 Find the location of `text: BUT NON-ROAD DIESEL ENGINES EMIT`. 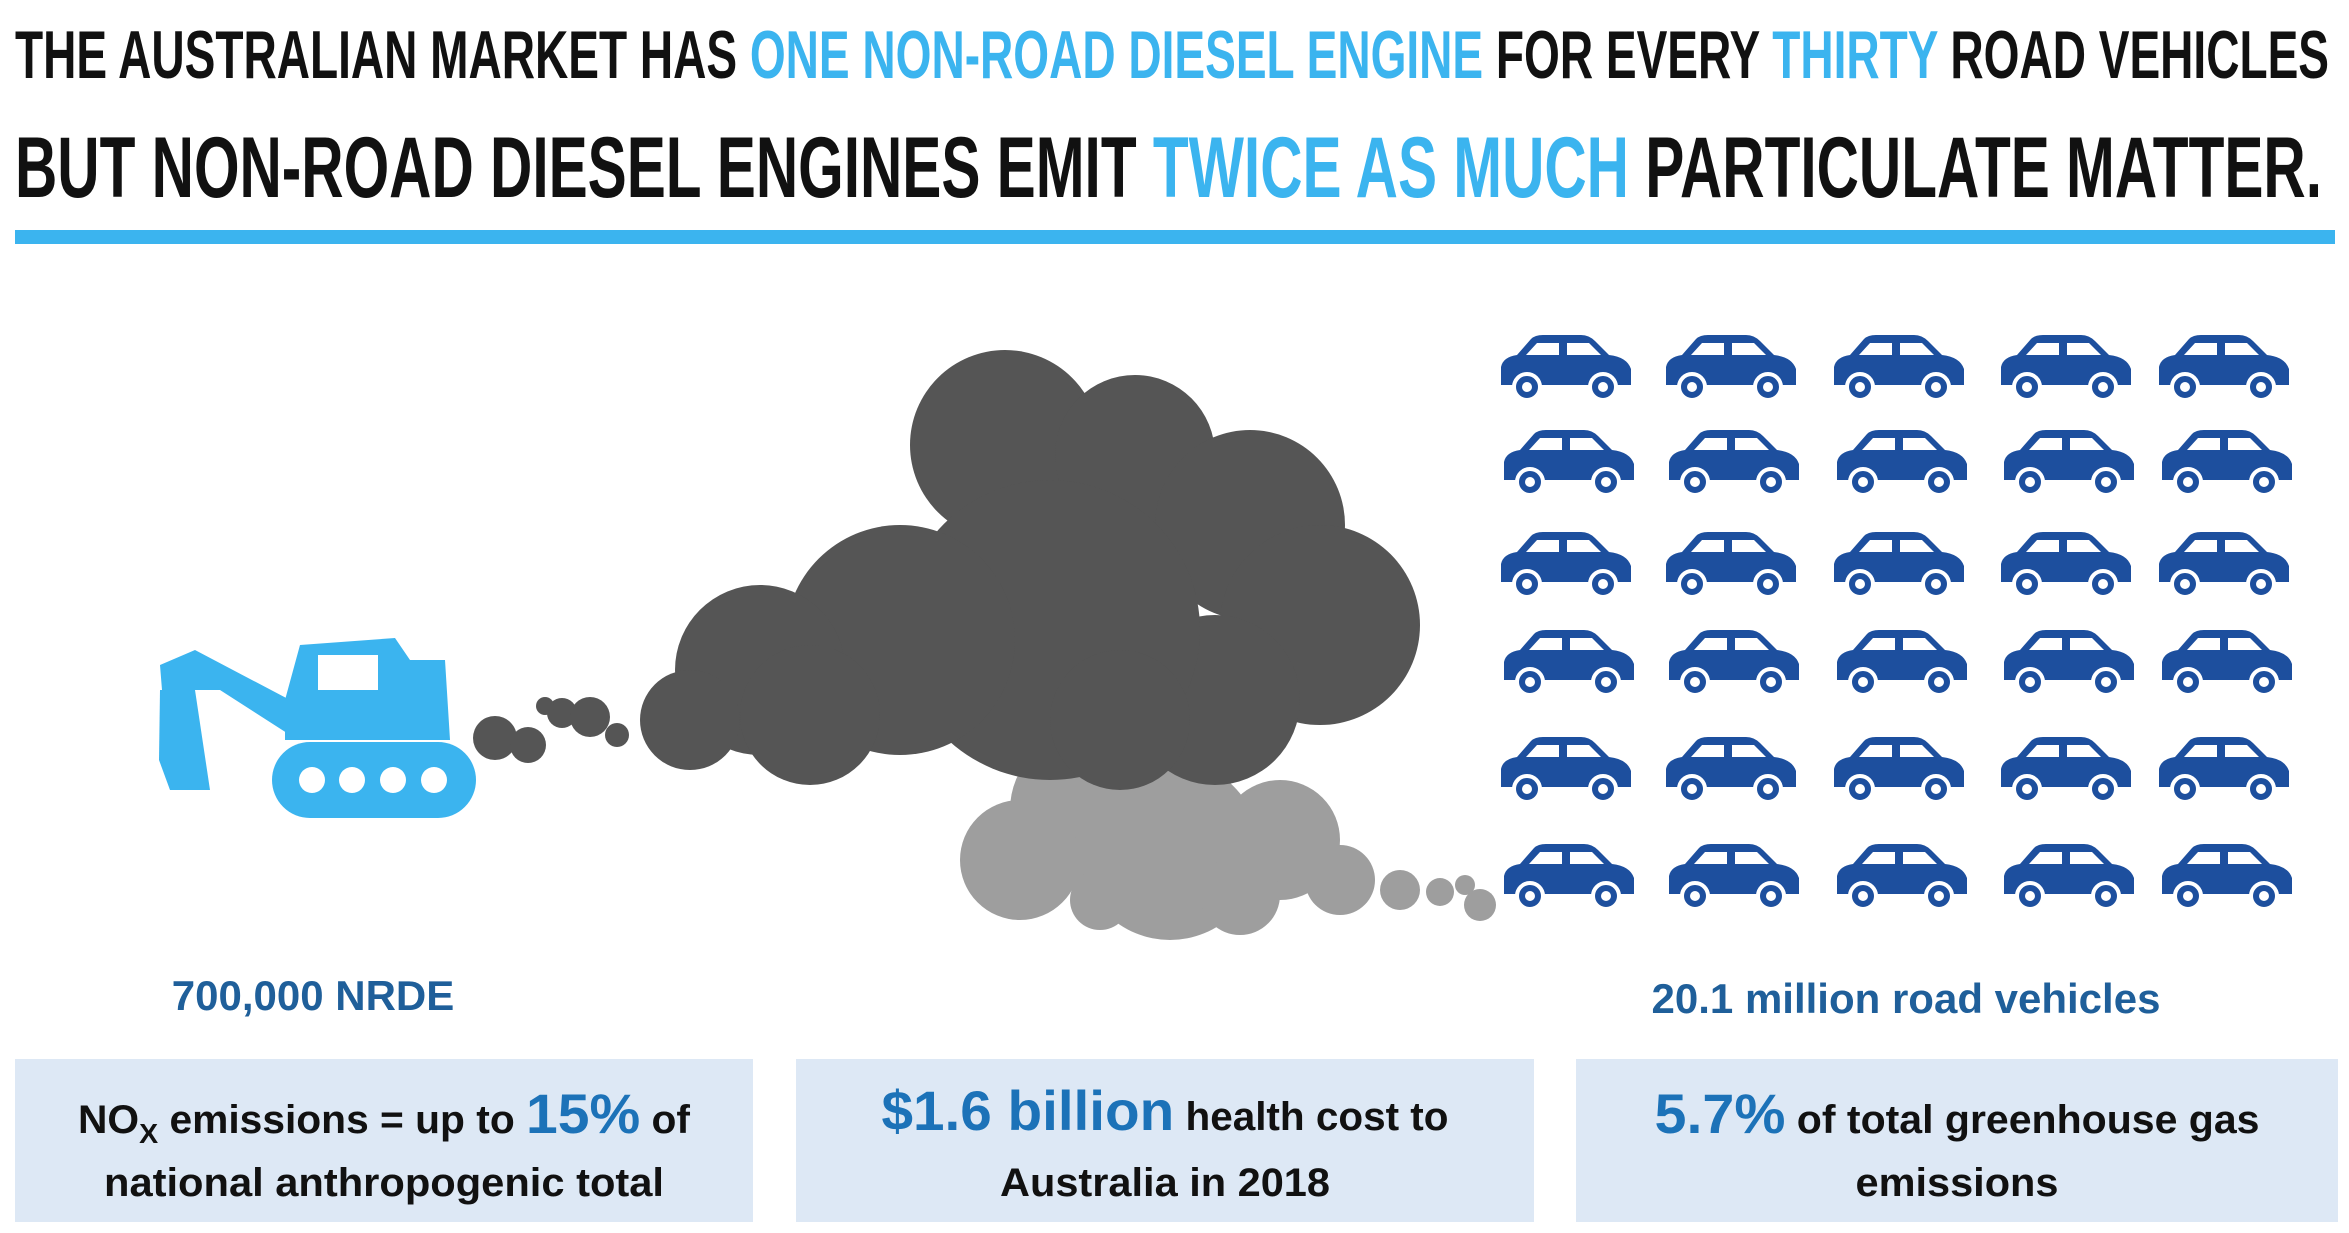

text: BUT NON-ROAD DIESEL ENGINES EMIT is located at coordinates (584, 168).